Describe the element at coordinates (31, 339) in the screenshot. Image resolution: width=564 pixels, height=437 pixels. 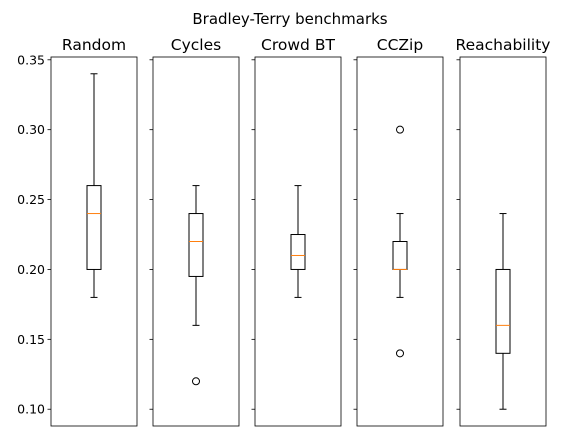
I see `y-tick-label: 0.15` at that location.